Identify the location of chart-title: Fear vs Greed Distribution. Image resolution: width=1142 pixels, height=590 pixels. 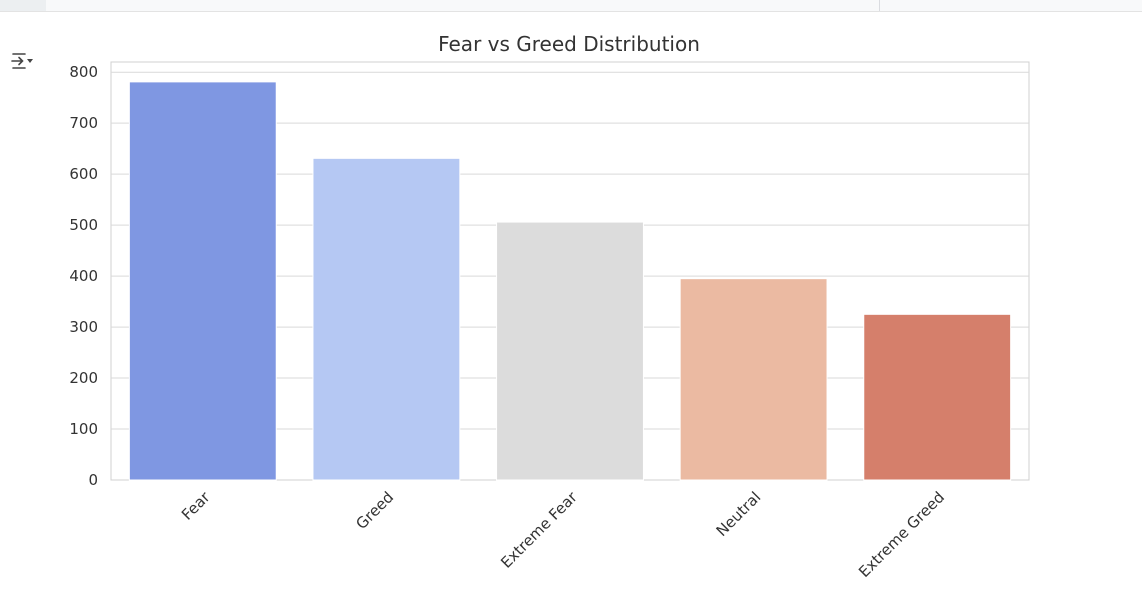
(569, 44).